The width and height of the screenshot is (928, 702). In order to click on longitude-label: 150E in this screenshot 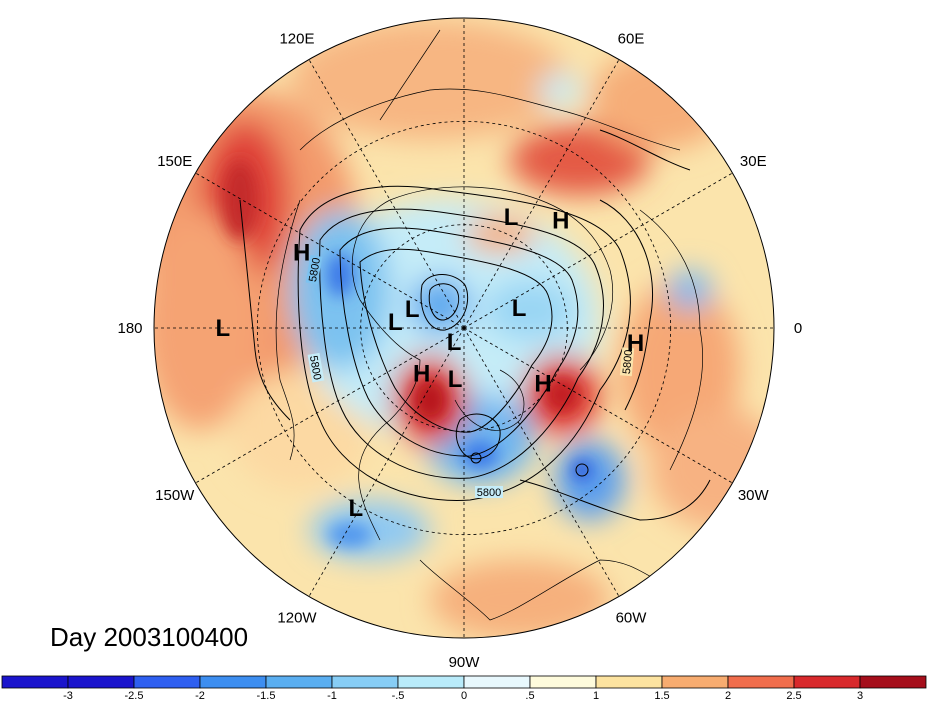, I will do `click(174, 161)`.